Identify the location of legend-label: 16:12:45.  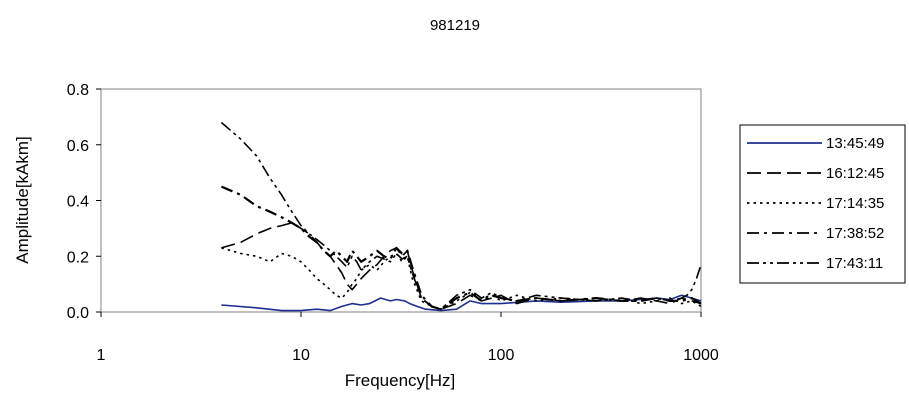
(855, 173).